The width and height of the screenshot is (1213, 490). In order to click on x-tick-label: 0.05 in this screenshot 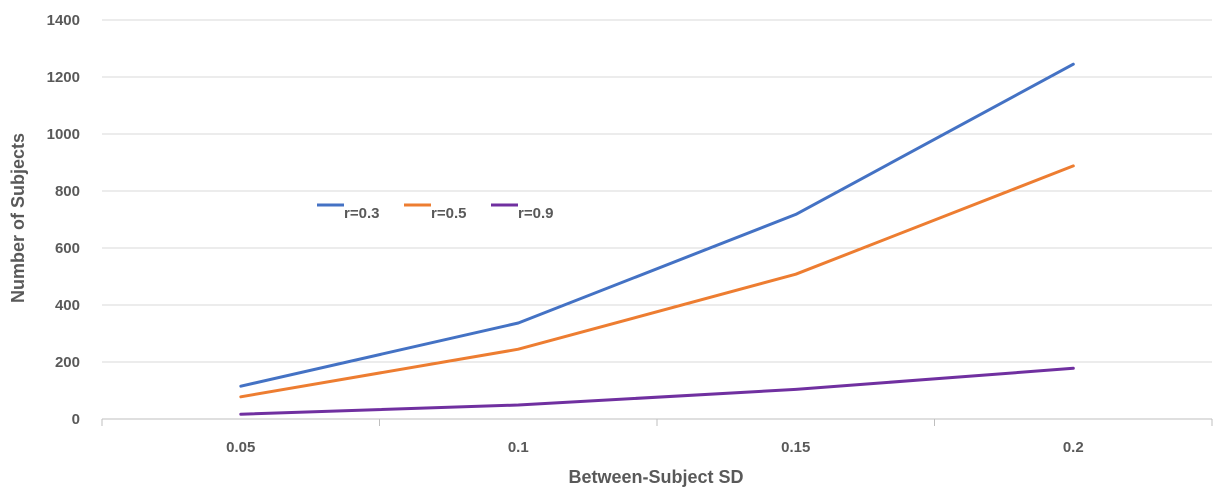, I will do `click(240, 447)`.